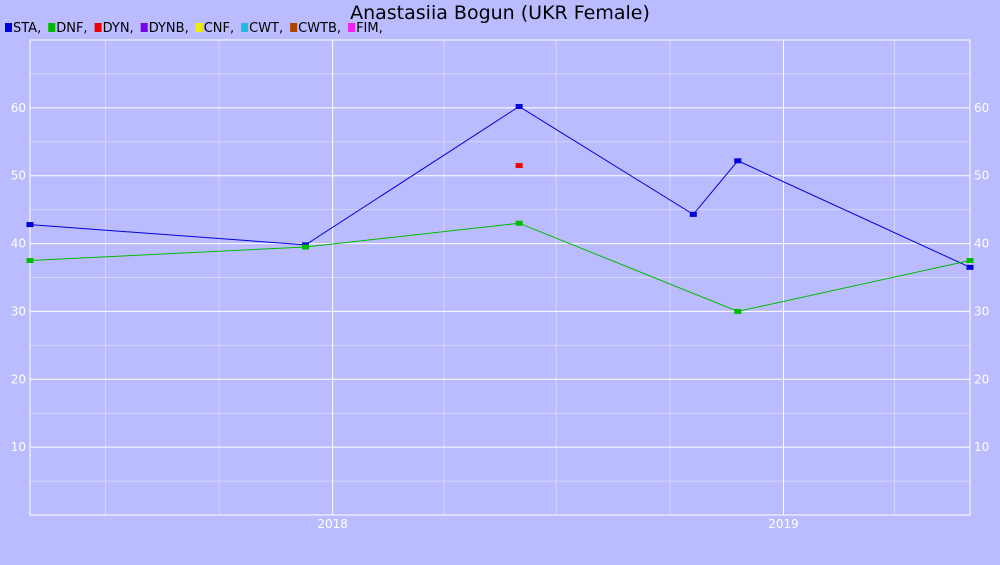 The width and height of the screenshot is (1000, 565). What do you see at coordinates (18, 108) in the screenshot?
I see `y-tick-label-left: 60` at bounding box center [18, 108].